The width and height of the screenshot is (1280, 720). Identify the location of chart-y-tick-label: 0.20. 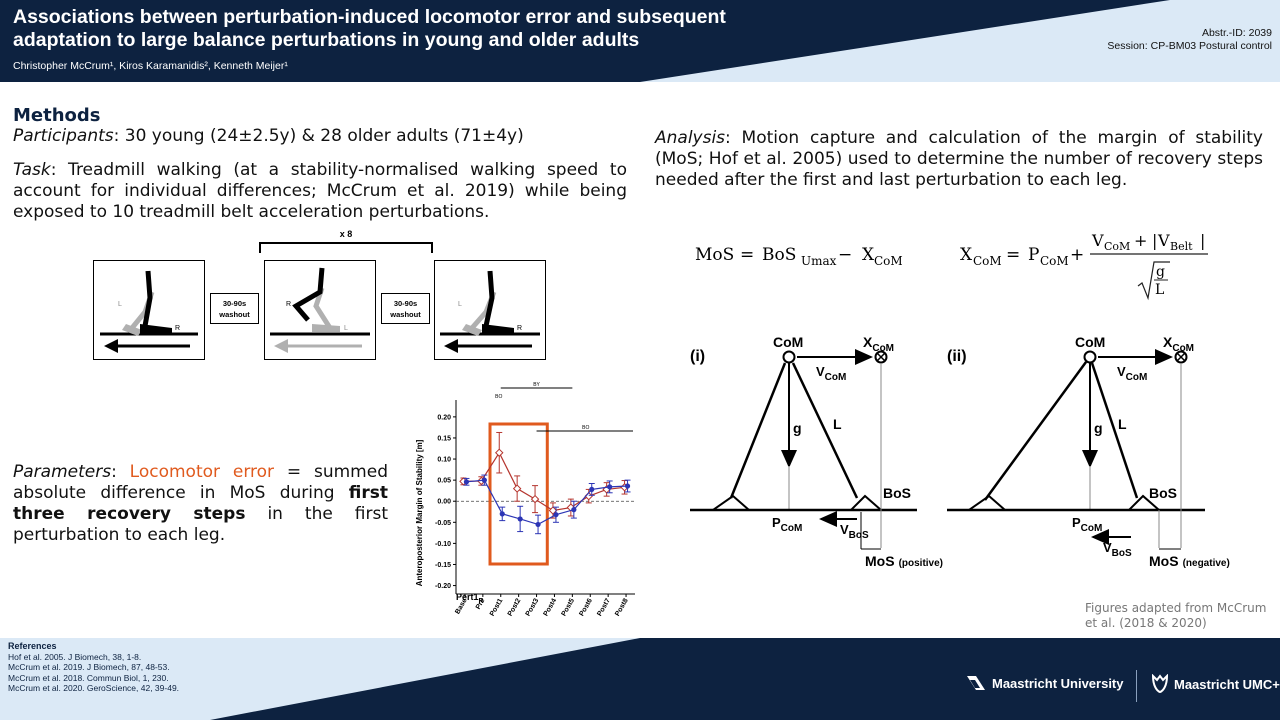
(444, 417).